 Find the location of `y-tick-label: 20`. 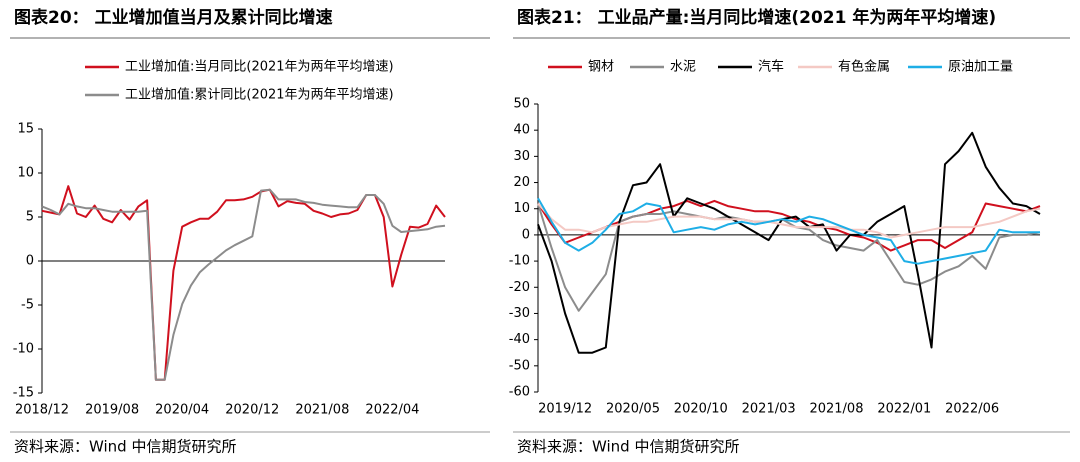

y-tick-label: 20 is located at coordinates (521, 182).